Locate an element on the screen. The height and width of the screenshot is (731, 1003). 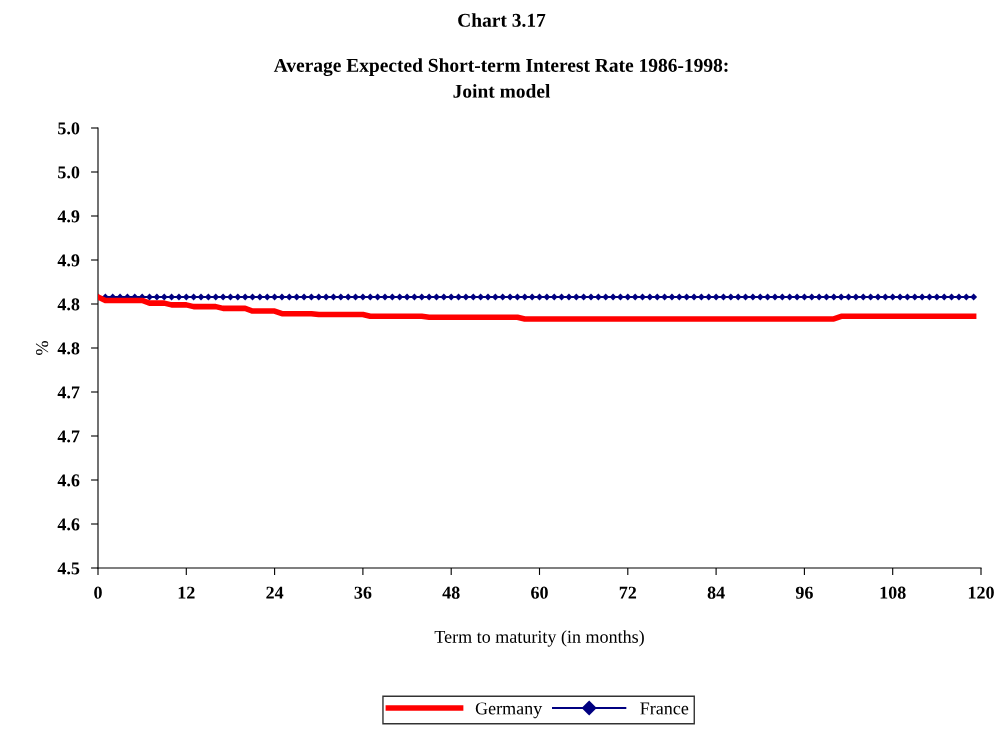
x-tick-label: 36 is located at coordinates (363, 592).